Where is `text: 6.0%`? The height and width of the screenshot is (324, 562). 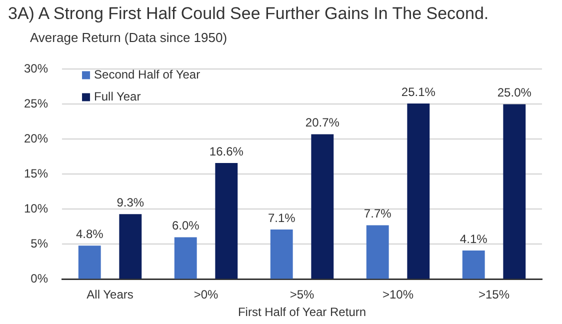 text: 6.0% is located at coordinates (186, 225).